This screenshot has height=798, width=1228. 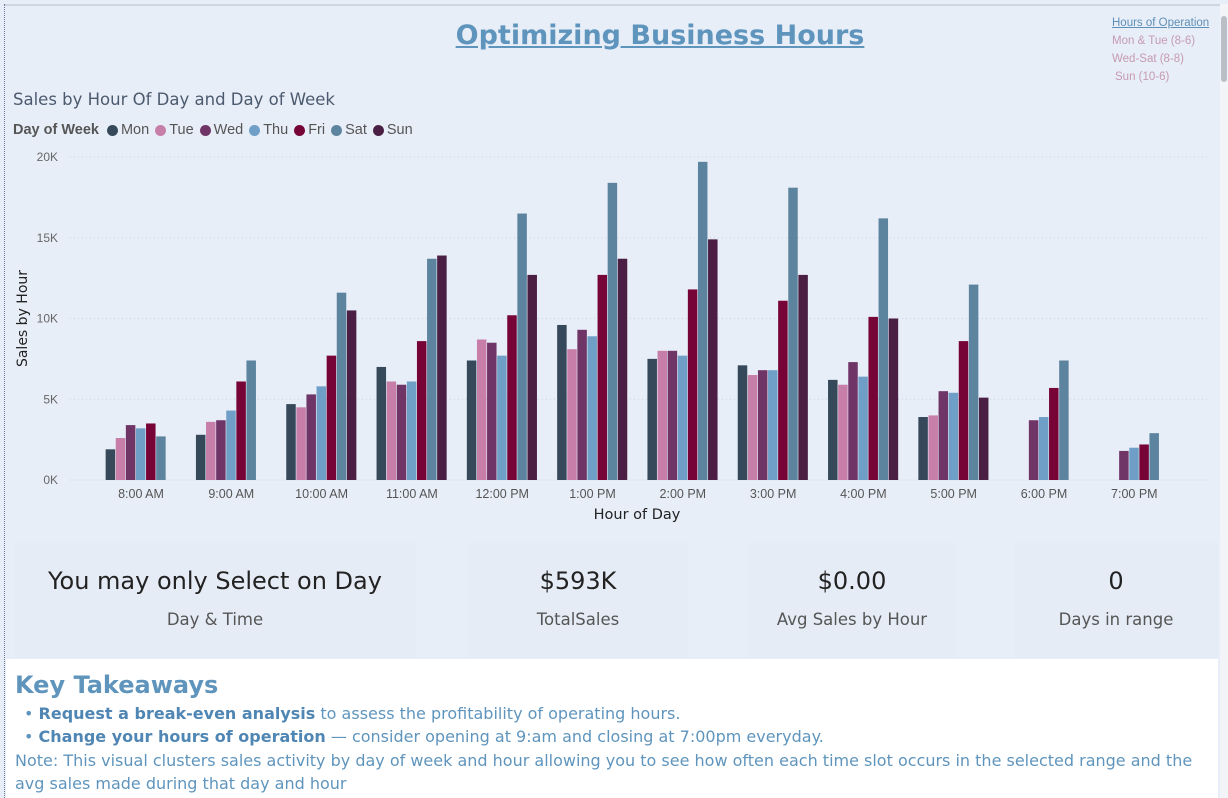 I want to click on legend-item-sat: Sat, so click(x=349, y=130).